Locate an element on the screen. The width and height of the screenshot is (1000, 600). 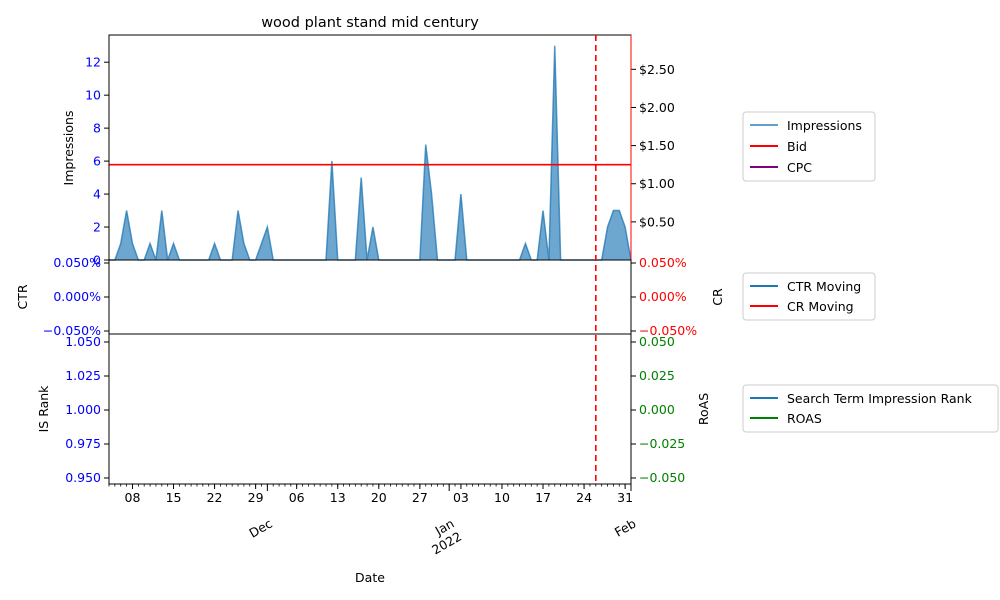
legend-label-ctr: CTR Moving is located at coordinates (824, 286).